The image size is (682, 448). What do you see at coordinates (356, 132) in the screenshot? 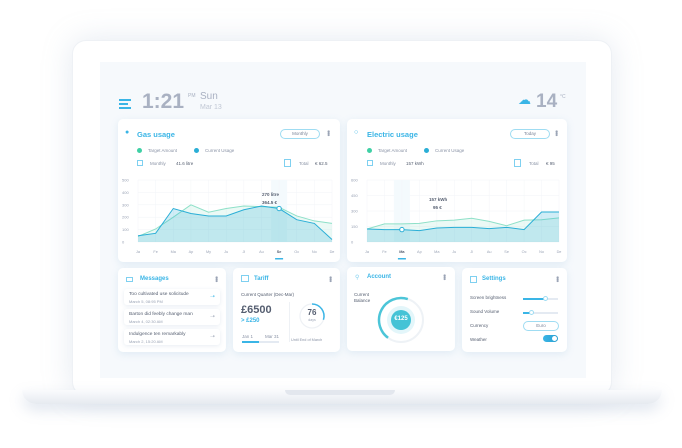
I see `lightbulb-icon: ○` at bounding box center [356, 132].